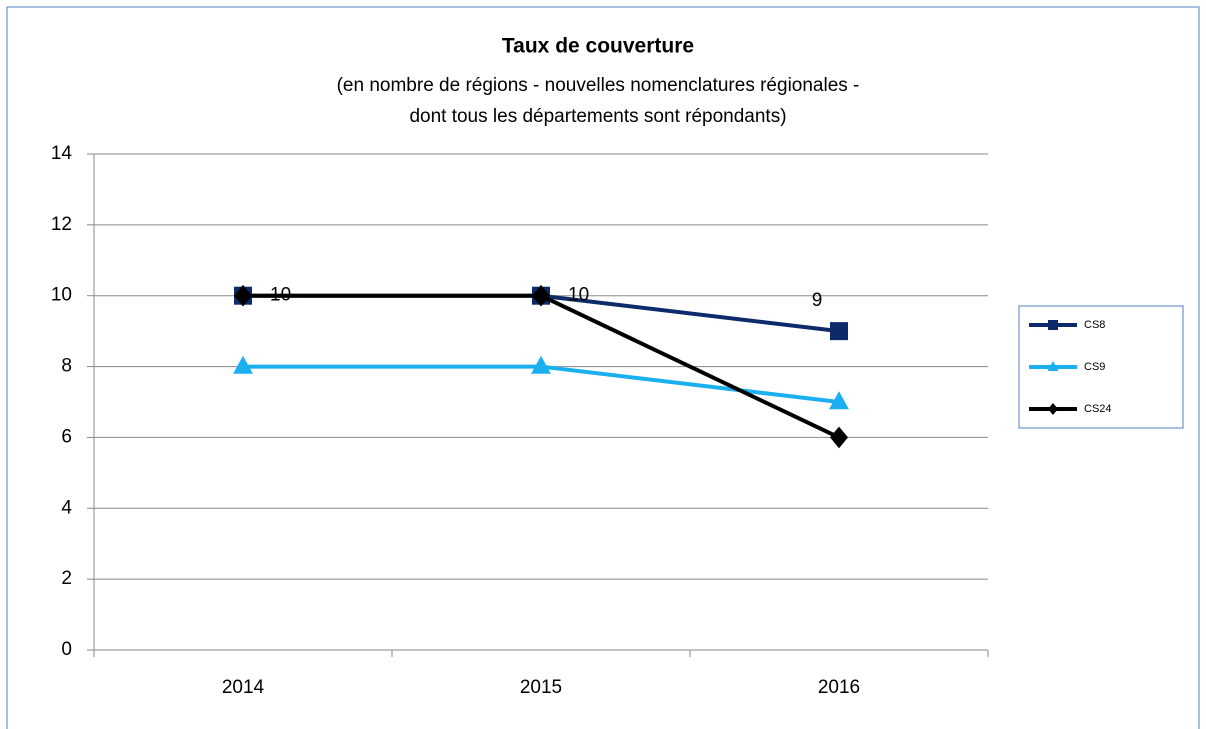  What do you see at coordinates (66, 366) in the screenshot?
I see `y-tick-label: 8` at bounding box center [66, 366].